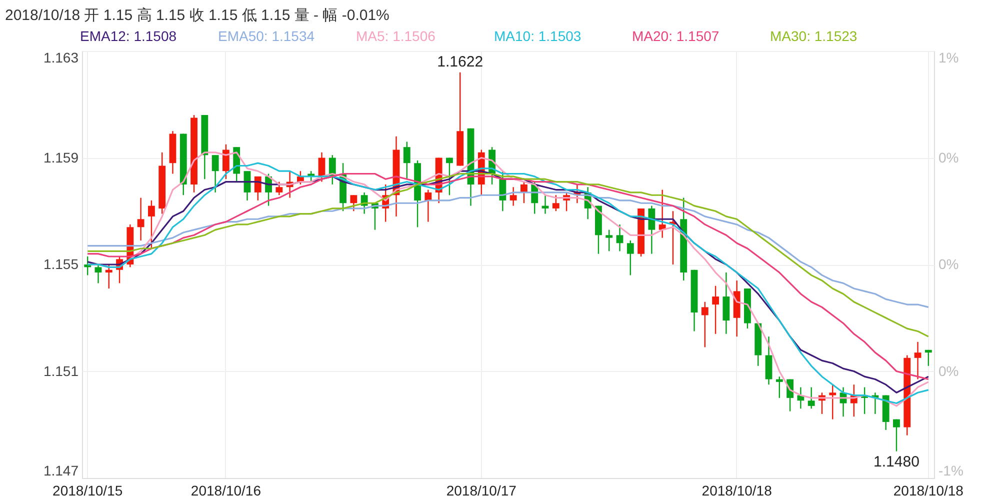  What do you see at coordinates (951, 470) in the screenshot?
I see `y2-tick-label: -1%` at bounding box center [951, 470].